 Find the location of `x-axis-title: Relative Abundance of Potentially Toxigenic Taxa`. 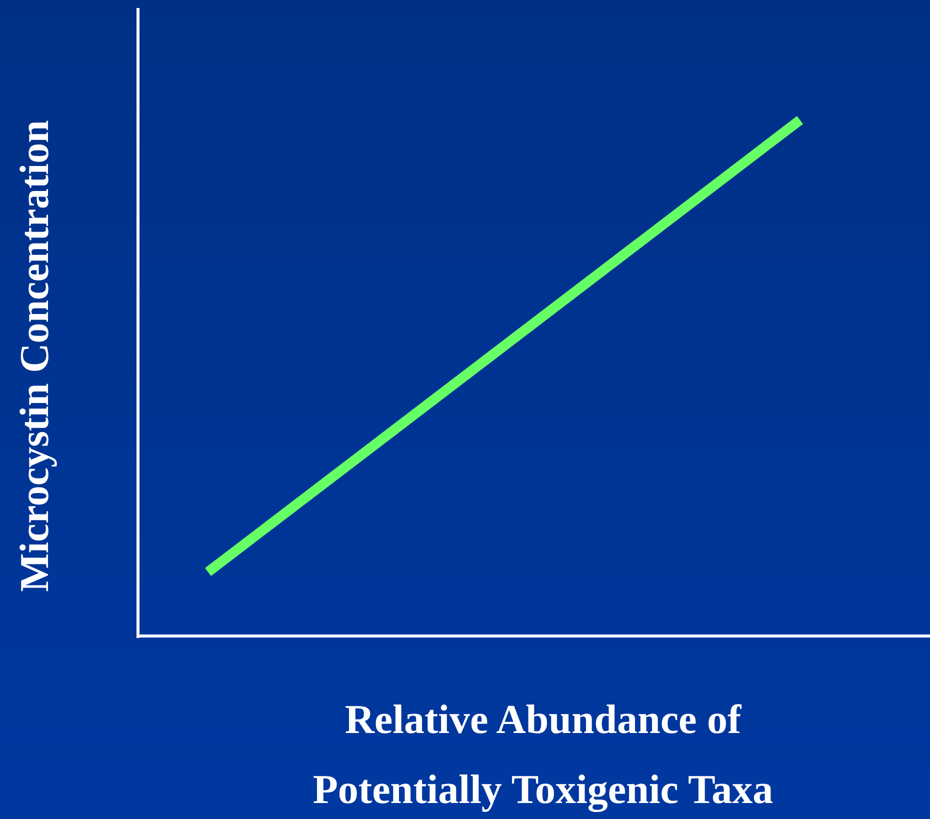

x-axis-title: Relative Abundance of Potentially Toxigenic Taxa is located at coordinates (543, 754).